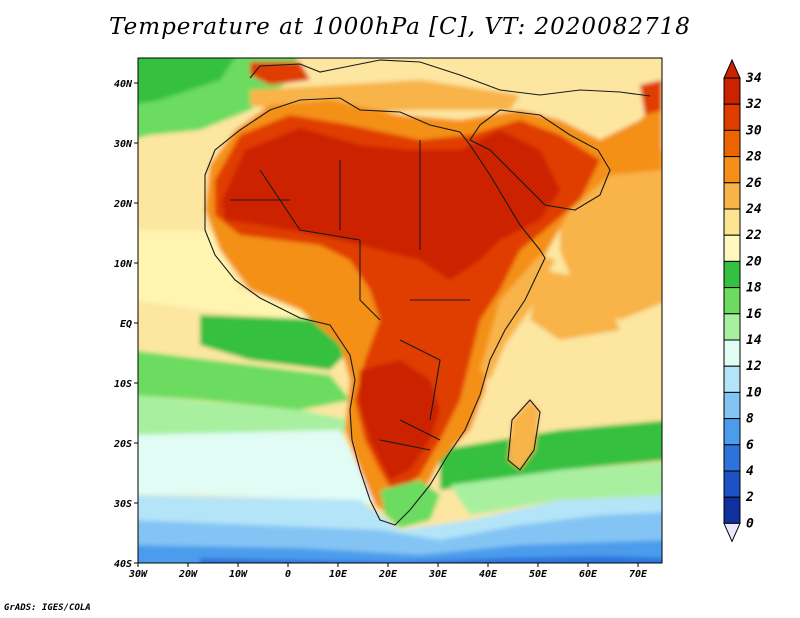 Image resolution: width=800 pixels, height=618 pixels. I want to click on grads-credit: GrADS: IGES/COLA, so click(47, 608).